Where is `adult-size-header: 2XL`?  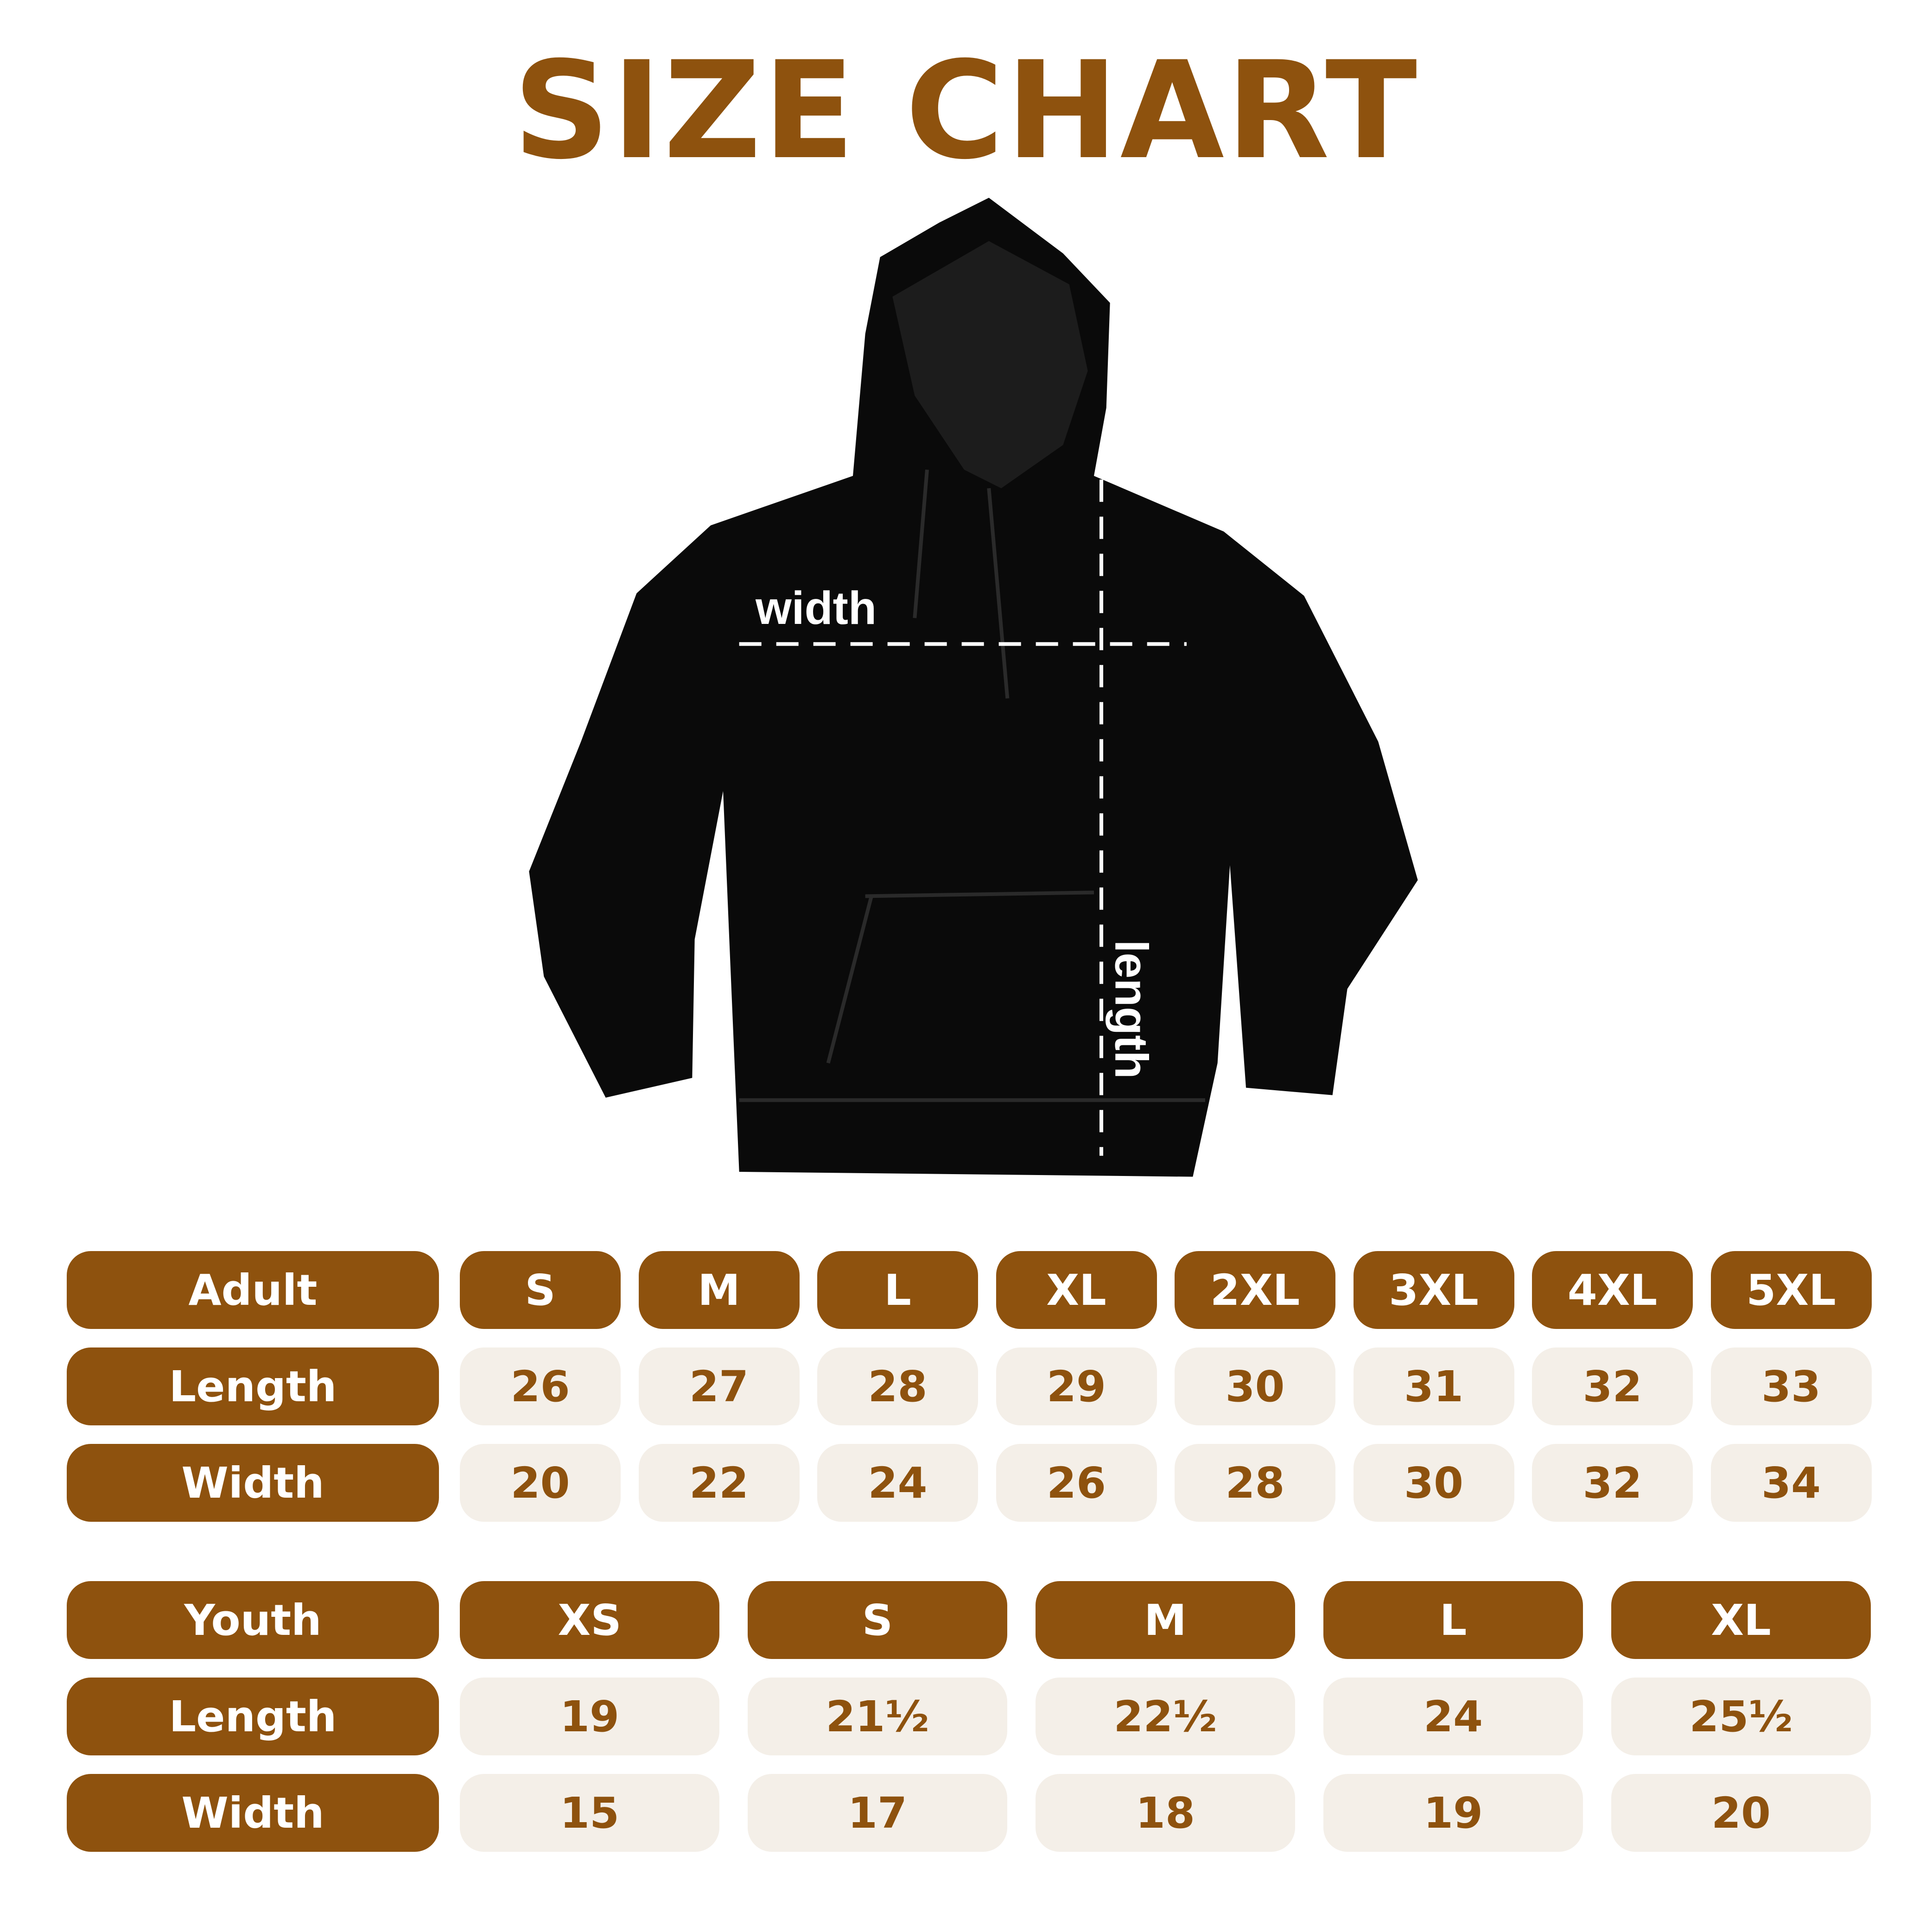 adult-size-header: 2XL is located at coordinates (1255, 1290).